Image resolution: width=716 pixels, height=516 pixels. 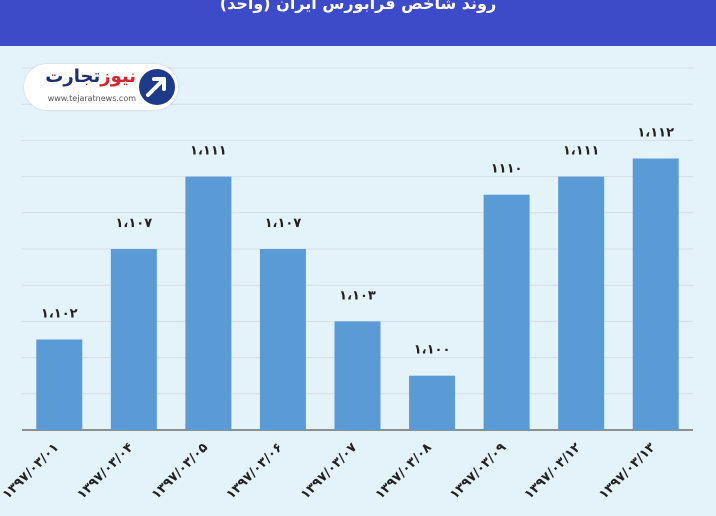 I want to click on logo-url: www.tejaratnews.com, so click(x=91, y=98).